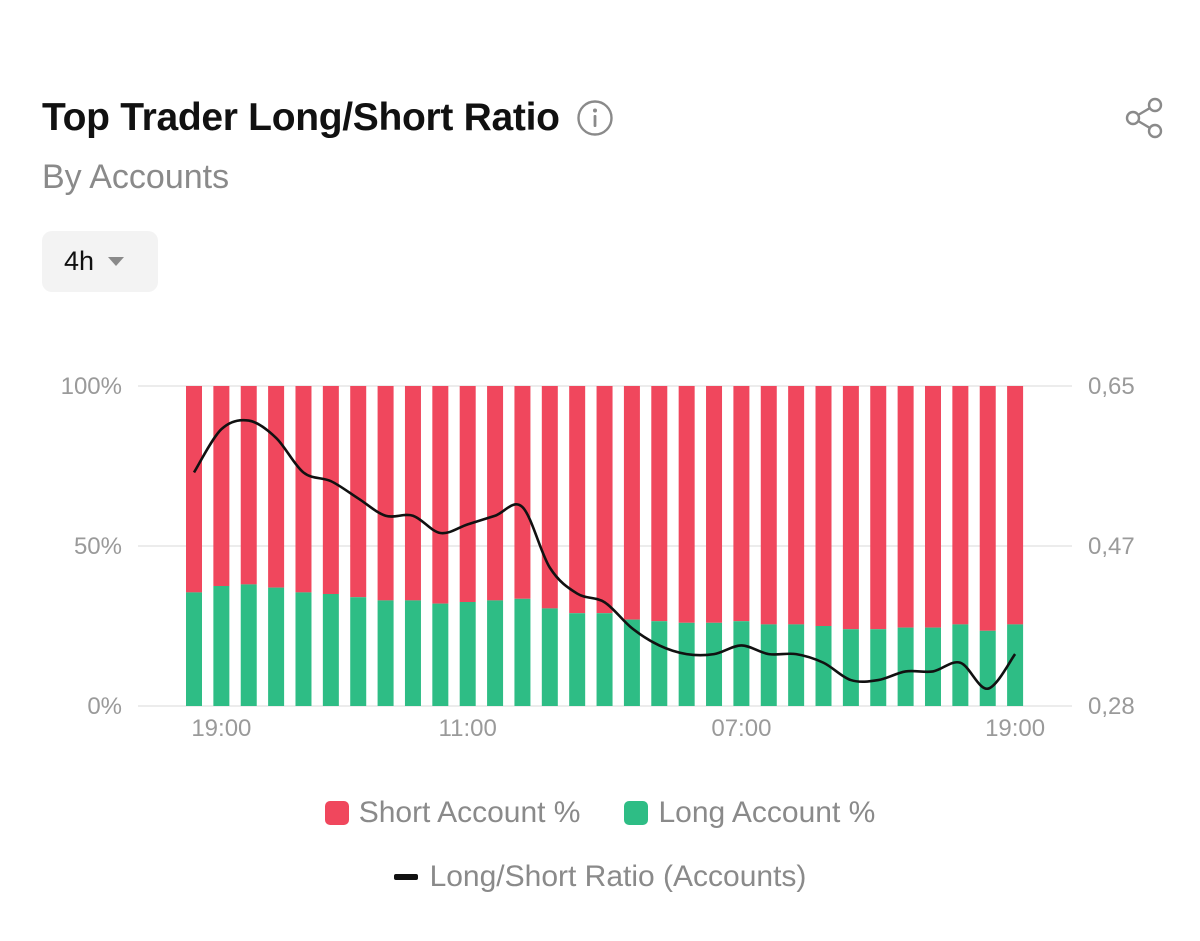  I want to click on x-tick-label: 07:00, so click(741, 728).